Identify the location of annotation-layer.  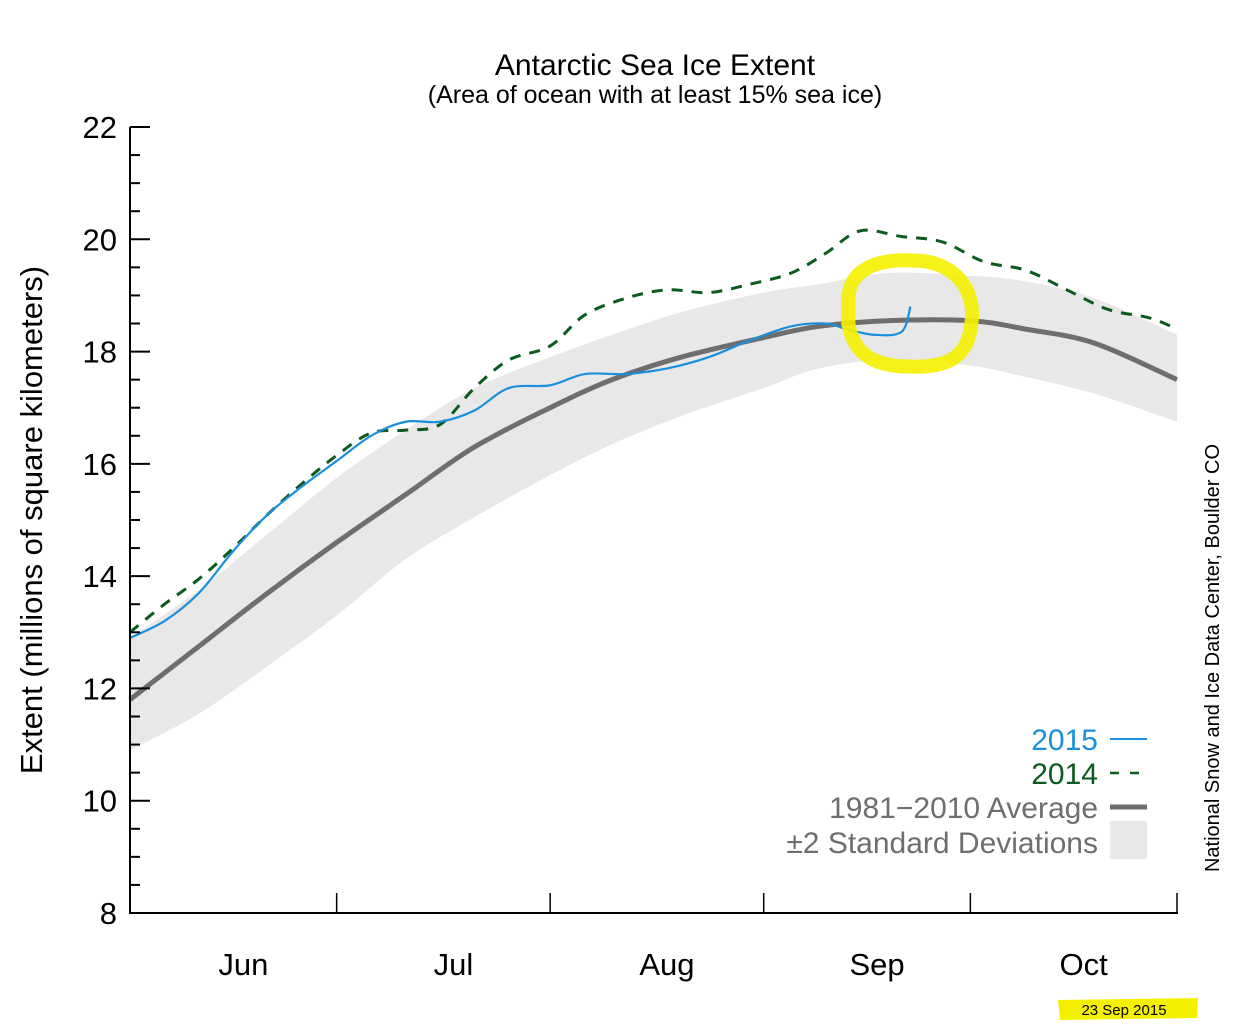
(910, 313).